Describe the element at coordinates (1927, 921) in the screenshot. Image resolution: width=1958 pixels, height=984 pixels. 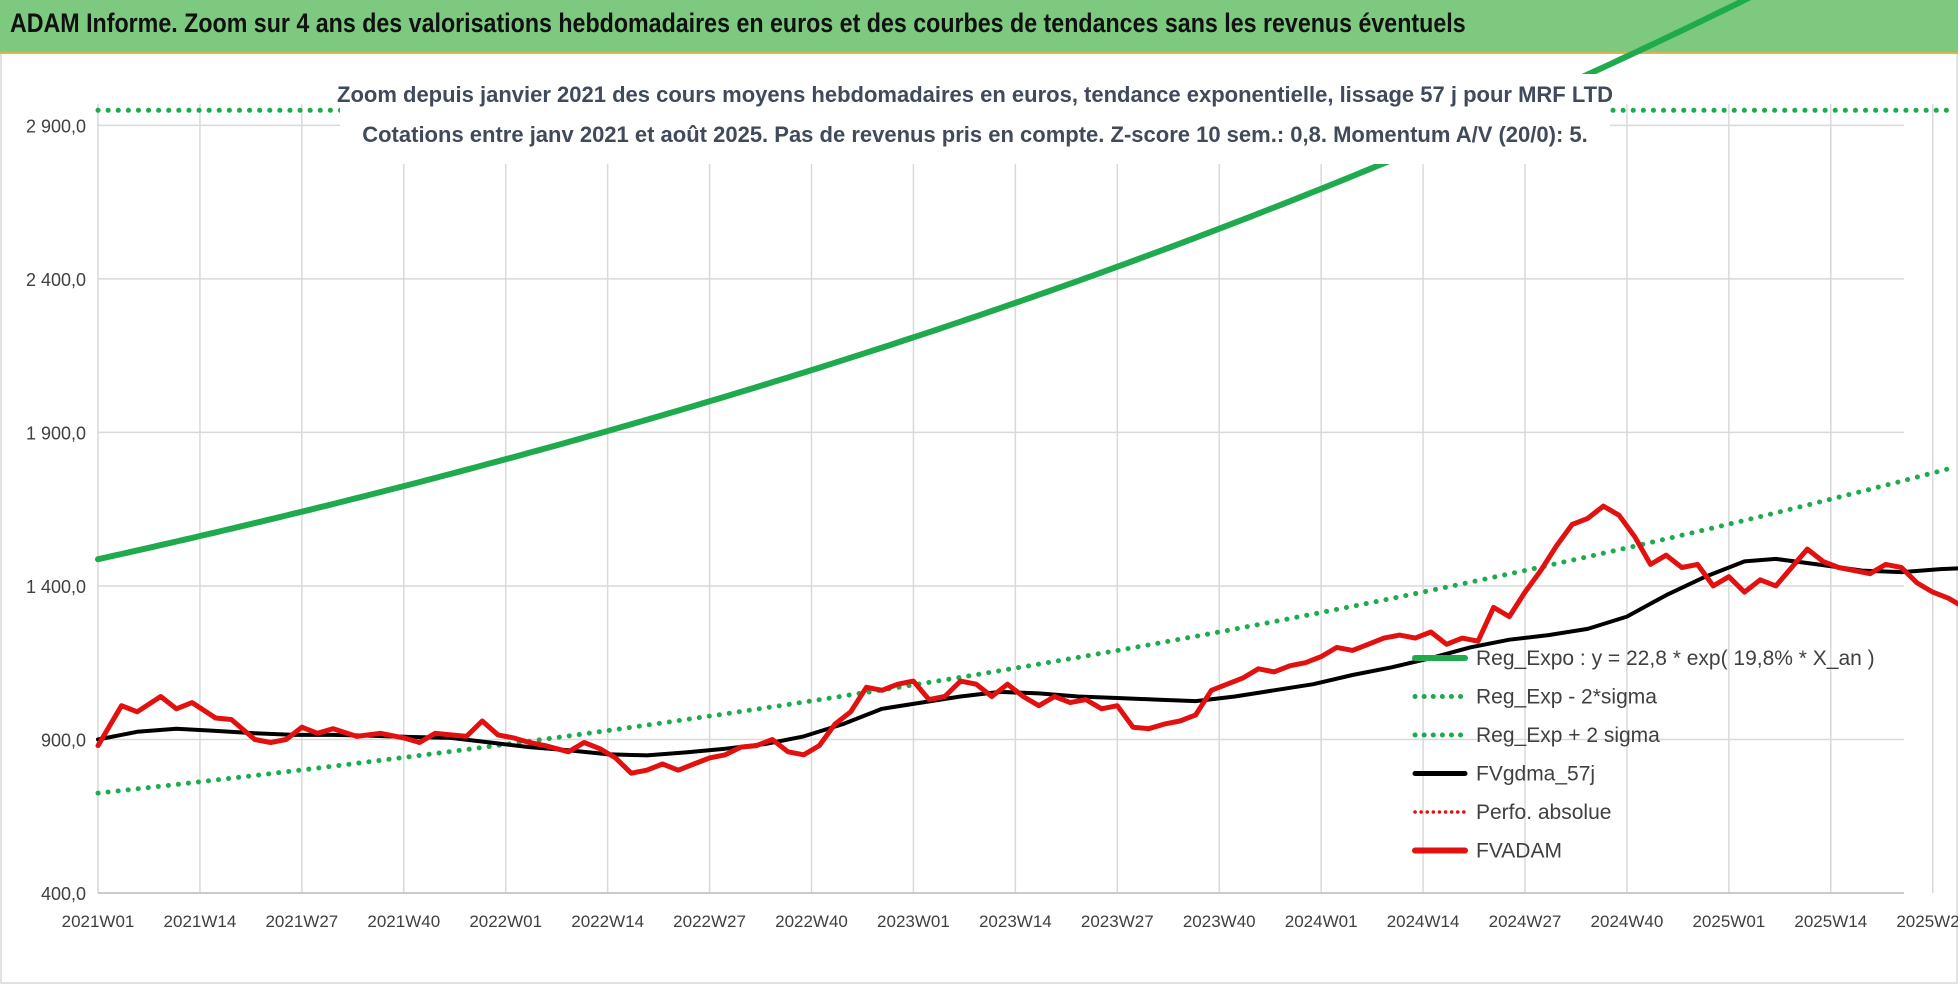
I see `x-tick-label: 2025W27` at that location.